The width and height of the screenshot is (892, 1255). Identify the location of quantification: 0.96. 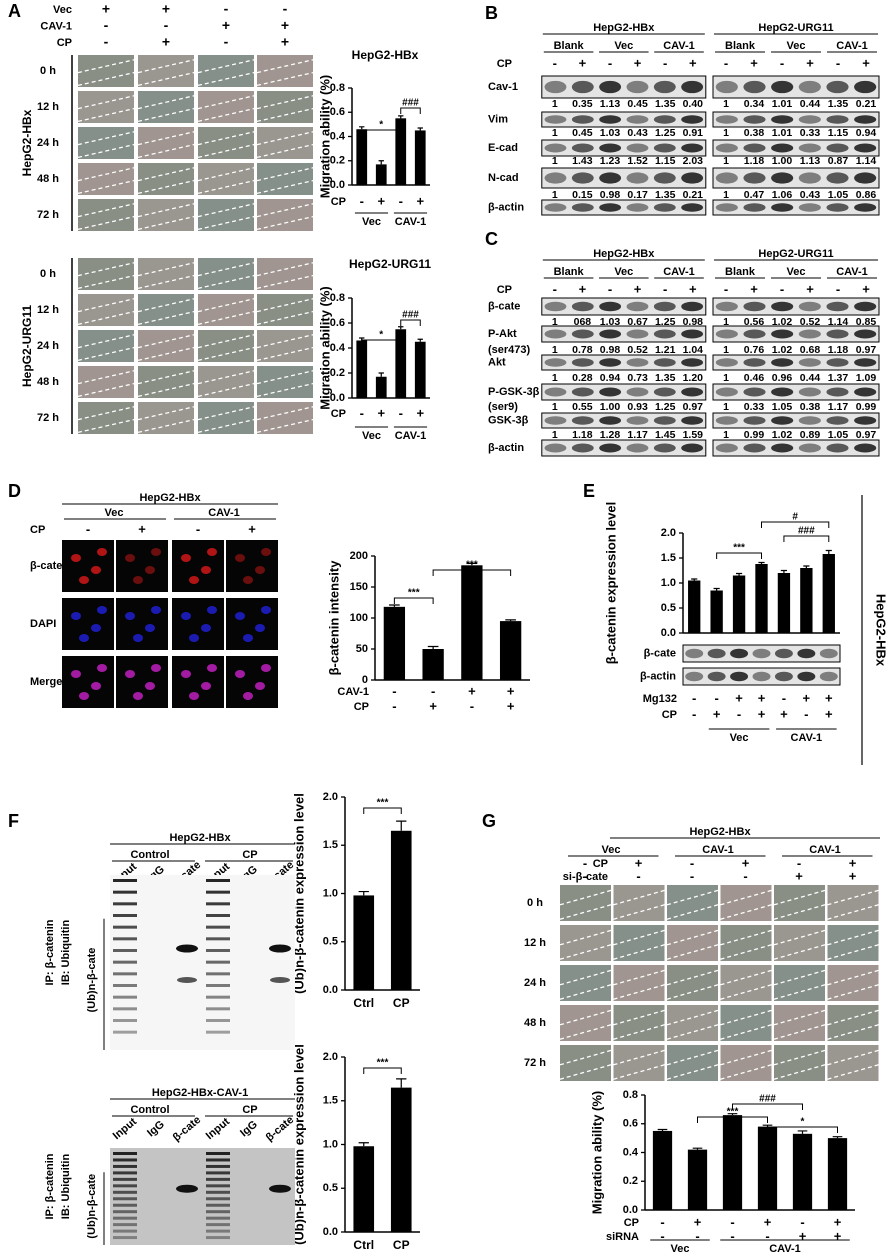
(782, 378).